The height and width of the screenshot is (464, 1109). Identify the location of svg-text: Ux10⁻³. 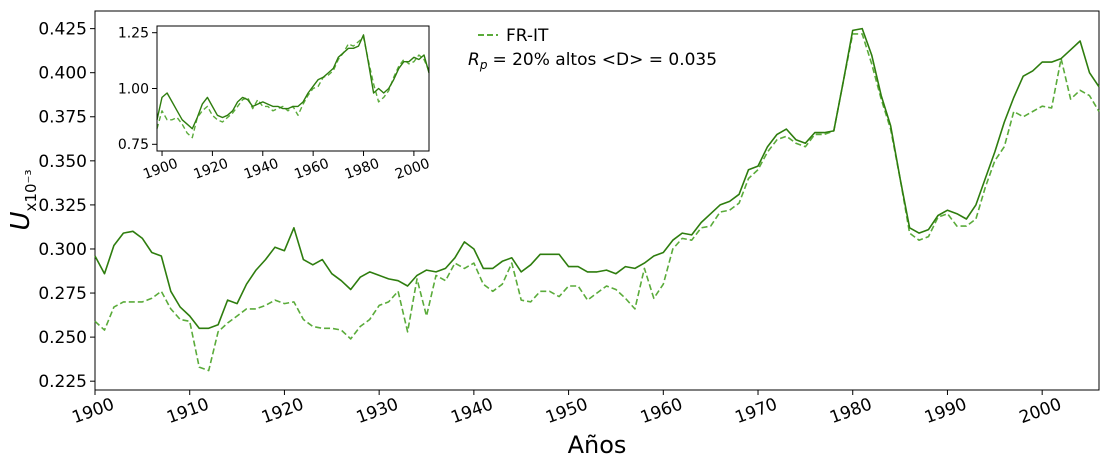
(23, 200).